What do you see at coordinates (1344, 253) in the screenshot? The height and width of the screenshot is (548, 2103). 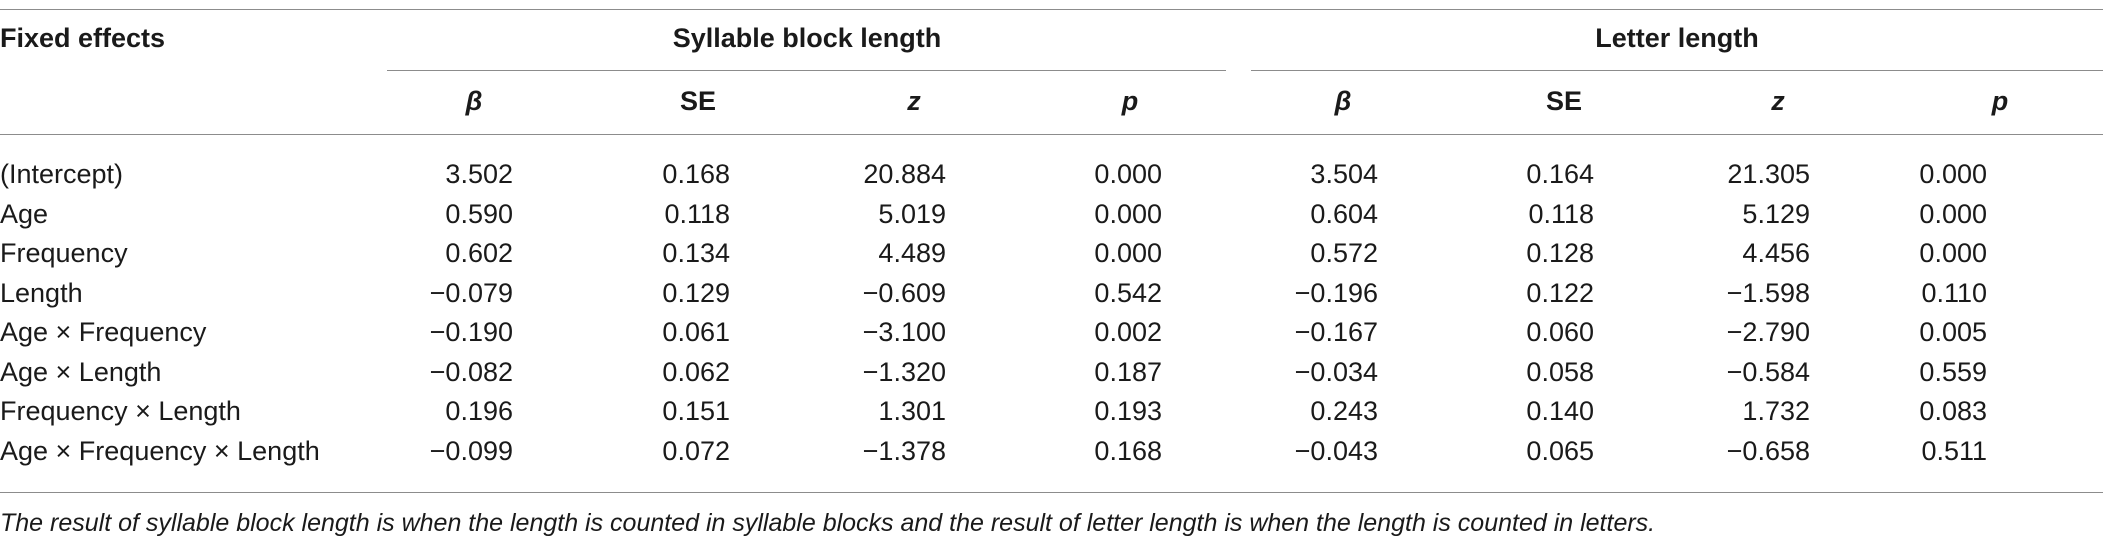 I see `table-cell: 0.572` at bounding box center [1344, 253].